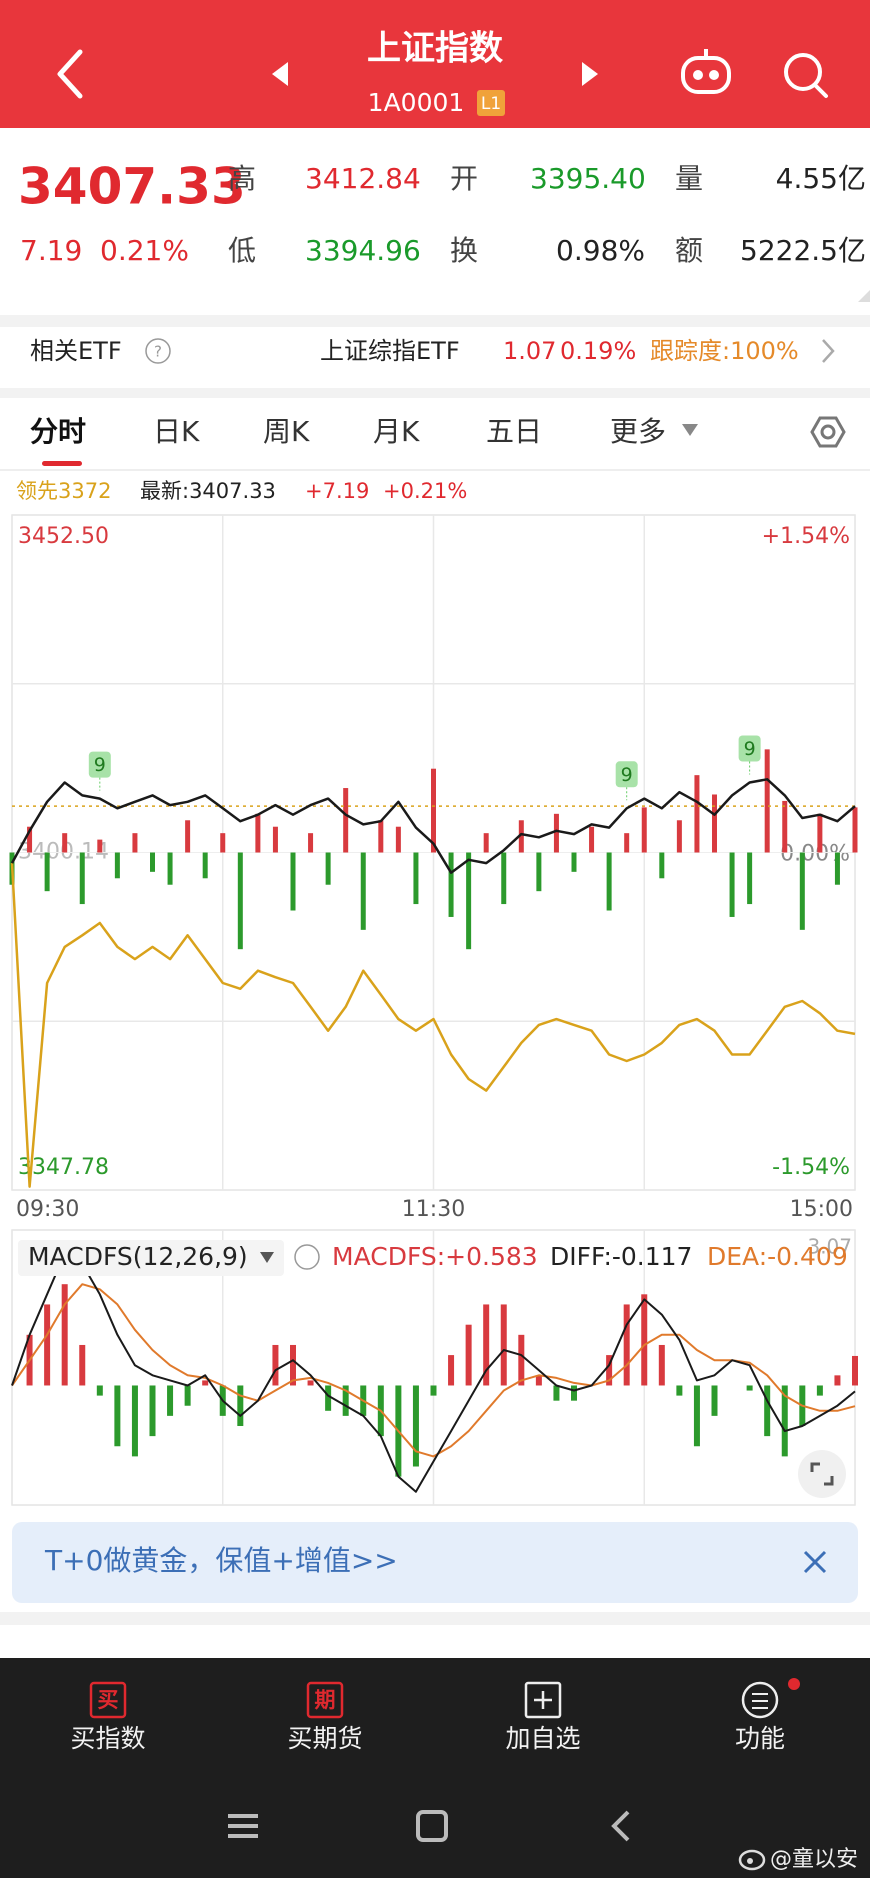  Describe the element at coordinates (638, 431) in the screenshot. I see `tab: 更多` at that location.